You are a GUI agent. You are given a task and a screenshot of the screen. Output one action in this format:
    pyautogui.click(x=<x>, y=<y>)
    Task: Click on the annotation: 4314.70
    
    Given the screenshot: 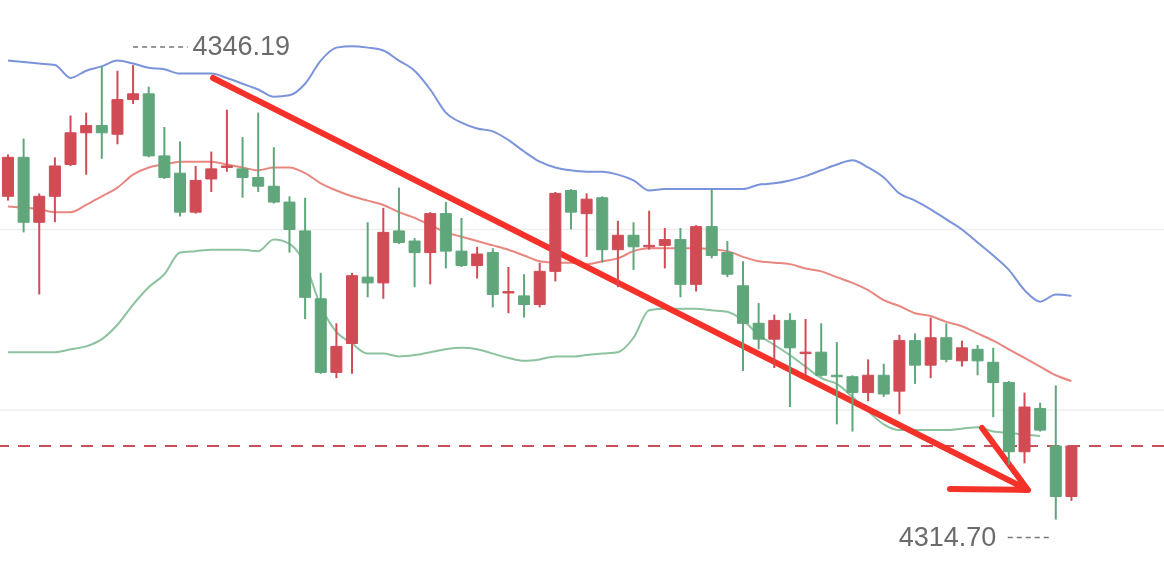 What is the action you would take?
    pyautogui.click(x=947, y=536)
    